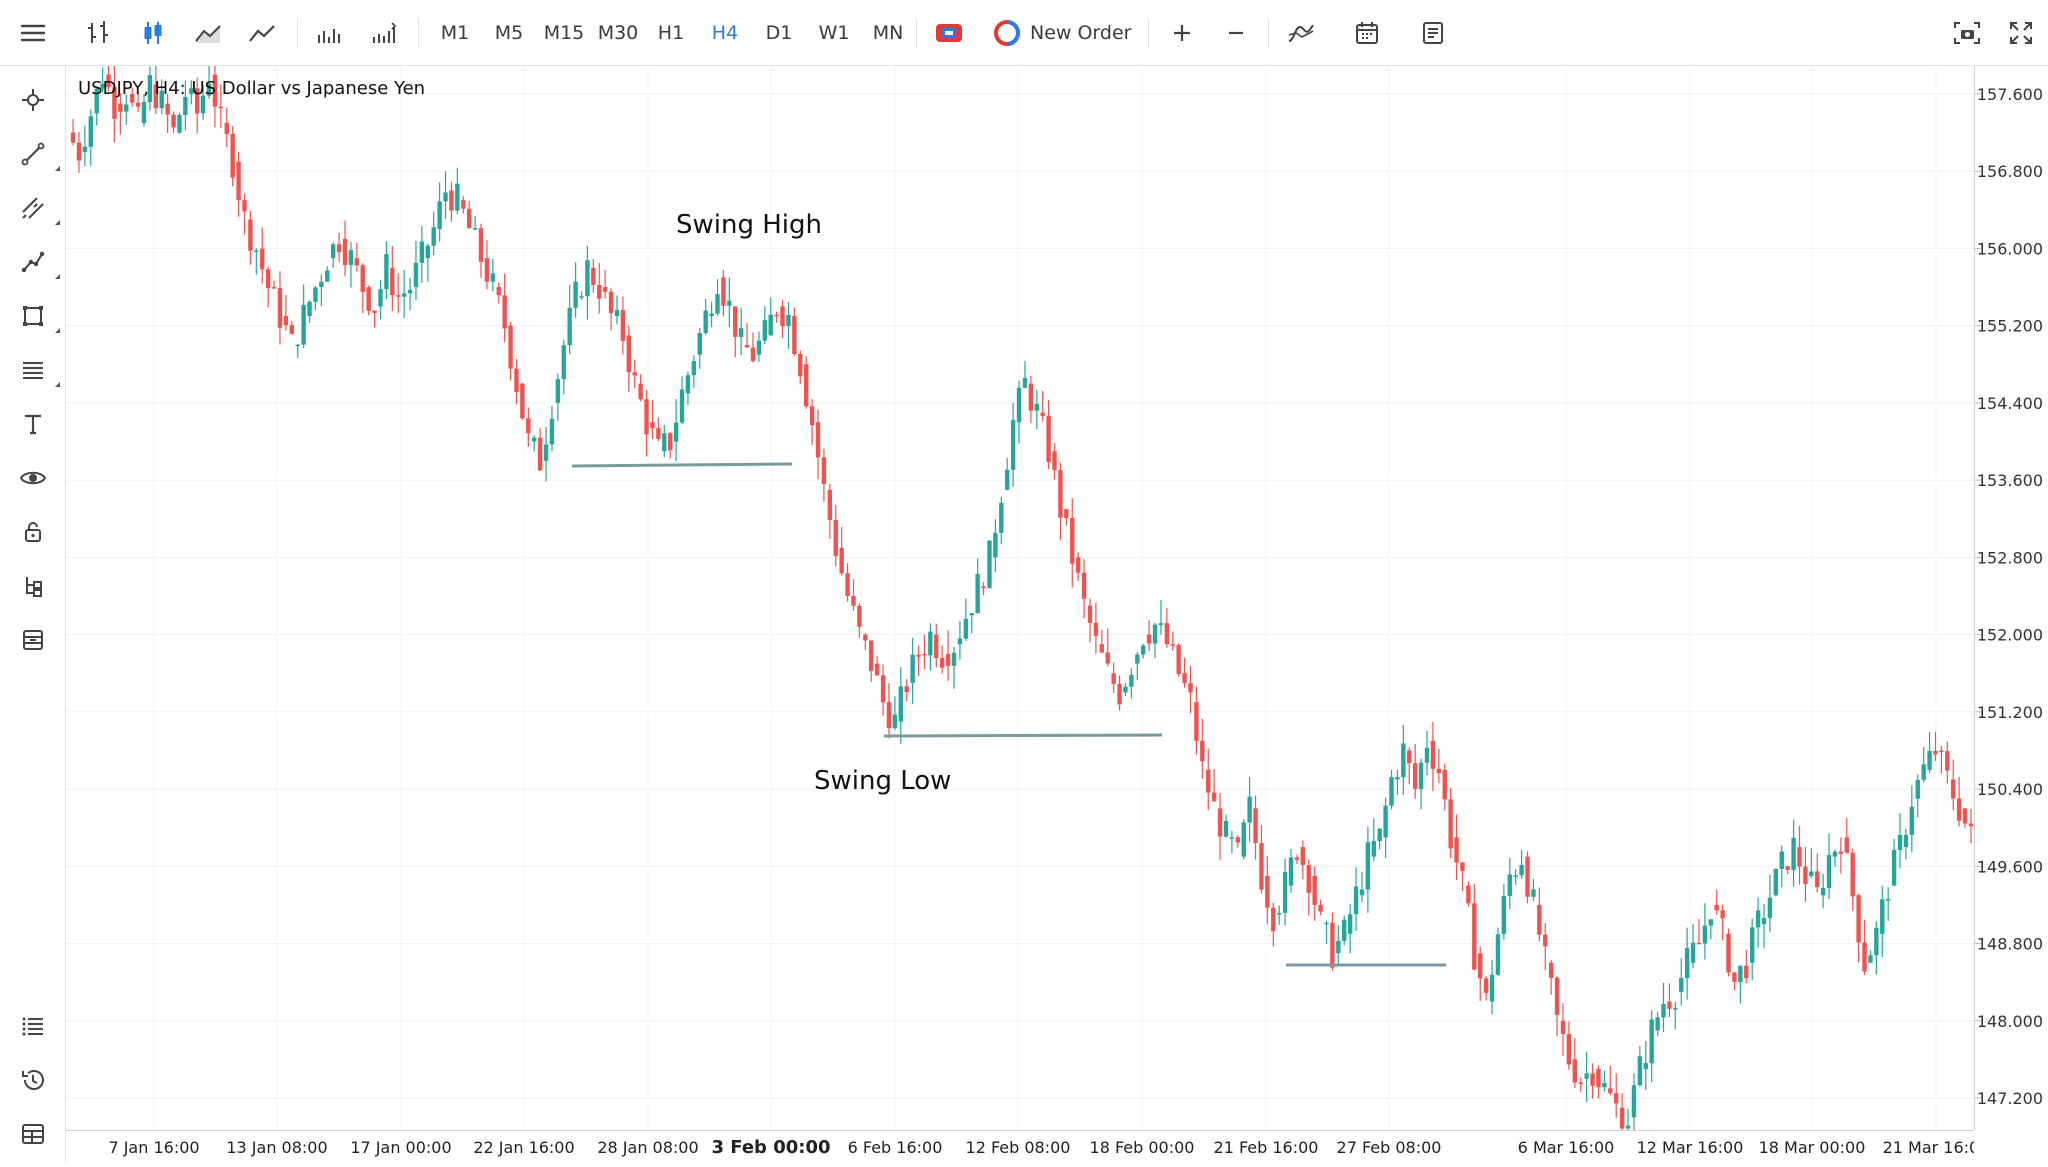 The height and width of the screenshot is (1167, 2048). I want to click on new-order-icon, so click(1007, 33).